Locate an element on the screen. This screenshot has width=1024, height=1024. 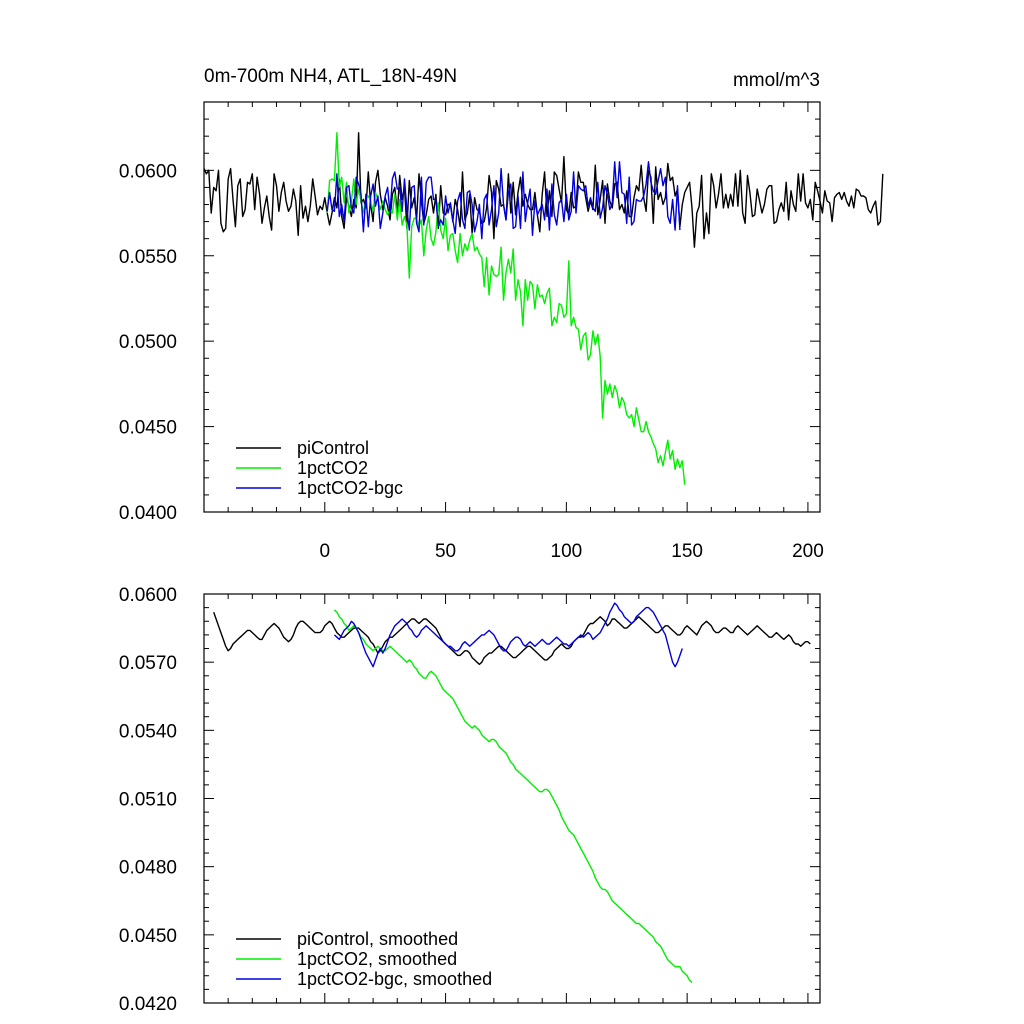
top-y-tick-label: 0.0450 is located at coordinates (148, 428).